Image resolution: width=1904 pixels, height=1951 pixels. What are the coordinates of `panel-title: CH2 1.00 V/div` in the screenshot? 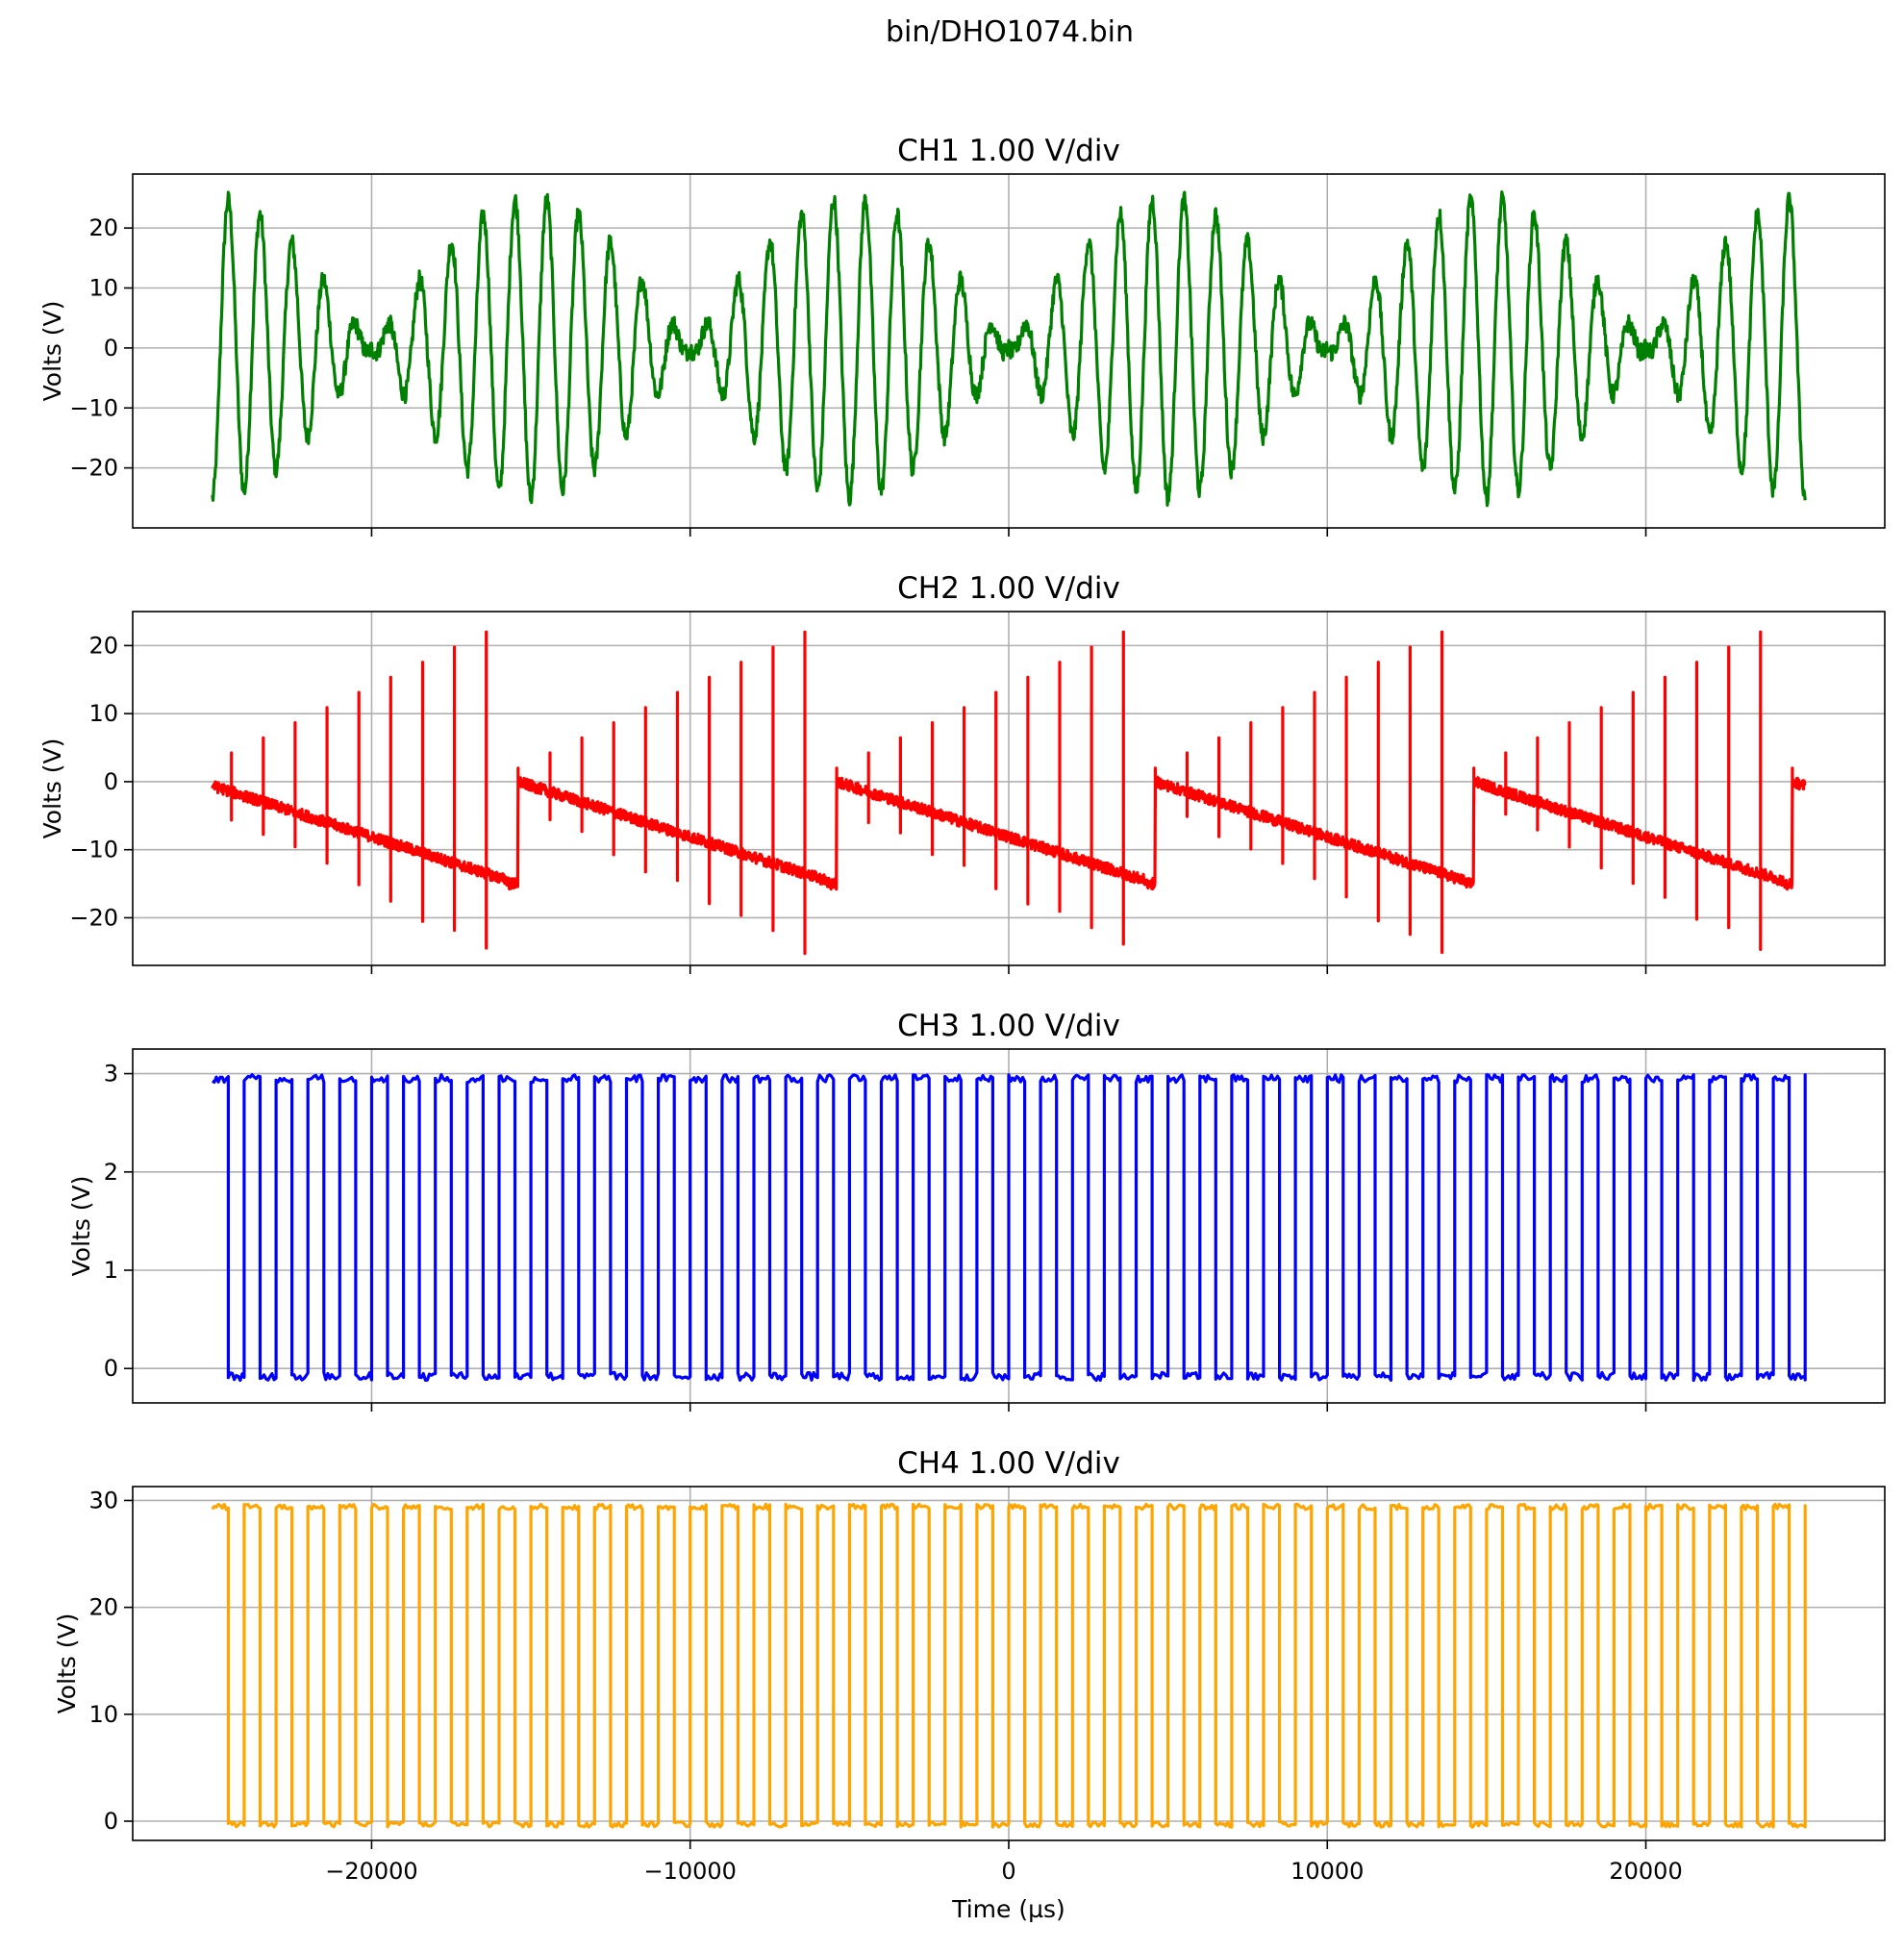 It's located at (1008, 588).